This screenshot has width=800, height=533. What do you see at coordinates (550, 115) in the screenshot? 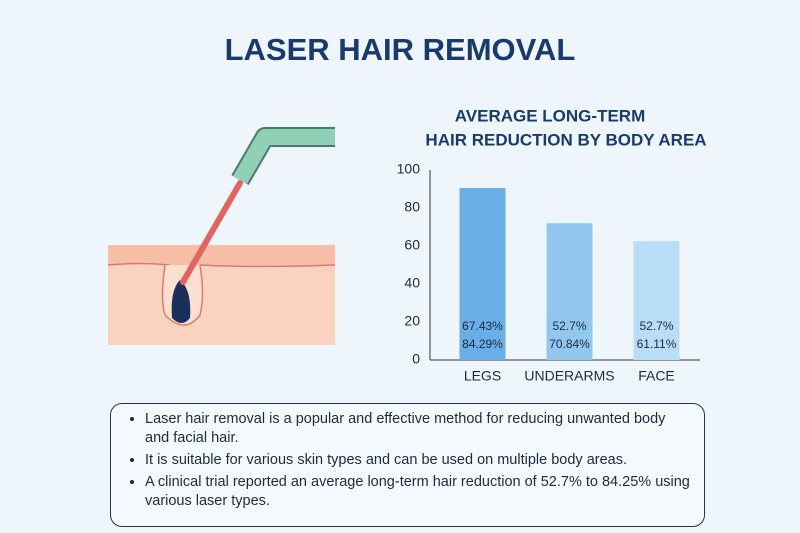
I see `chart-title: AVERAGE LONG-TERM` at bounding box center [550, 115].